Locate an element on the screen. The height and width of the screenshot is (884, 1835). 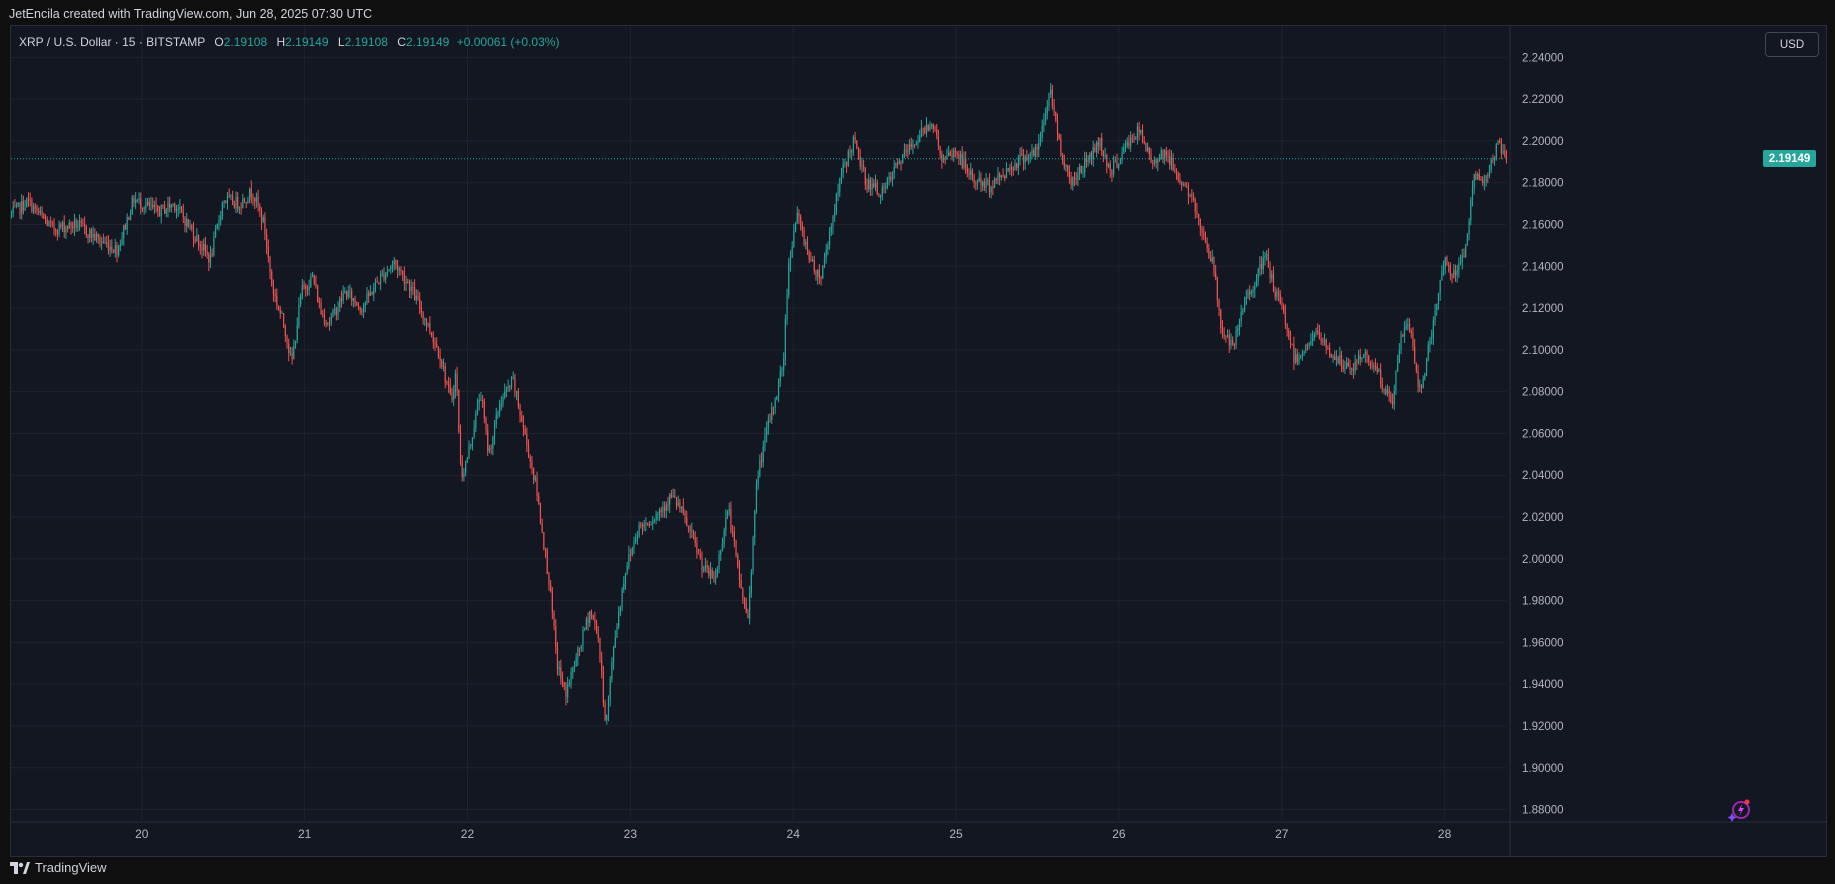
price-tick-label: 2.20000 is located at coordinates (1543, 142).